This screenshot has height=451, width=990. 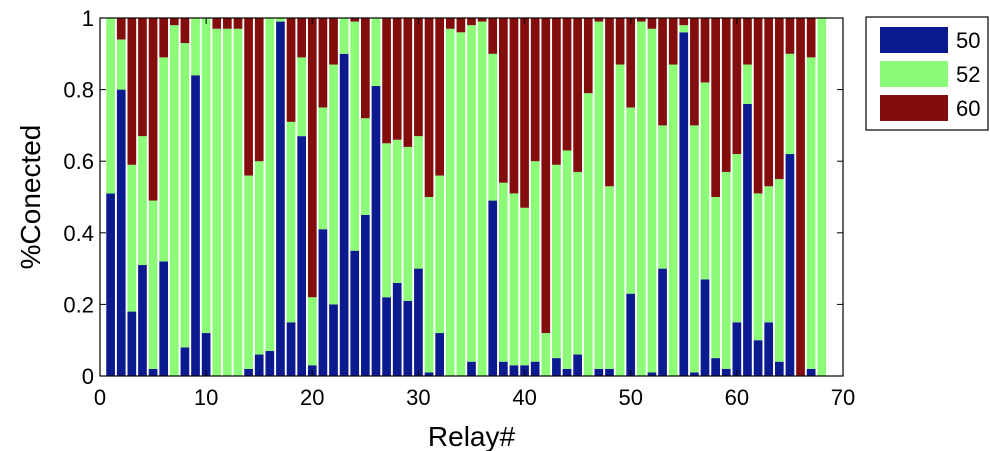 What do you see at coordinates (843, 397) in the screenshot?
I see `x-tick-label: 70` at bounding box center [843, 397].